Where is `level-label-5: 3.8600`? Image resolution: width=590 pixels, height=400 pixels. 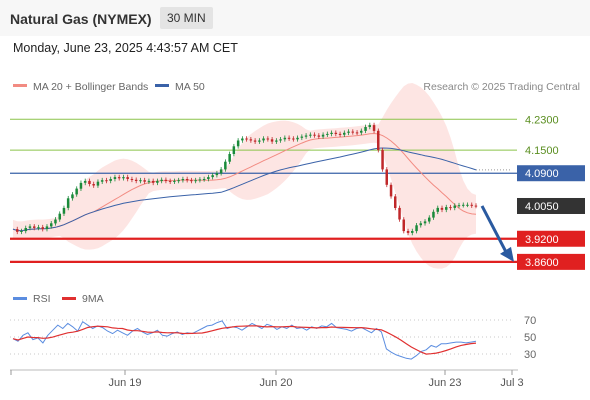 level-label-5: 3.8600 is located at coordinates (542, 263).